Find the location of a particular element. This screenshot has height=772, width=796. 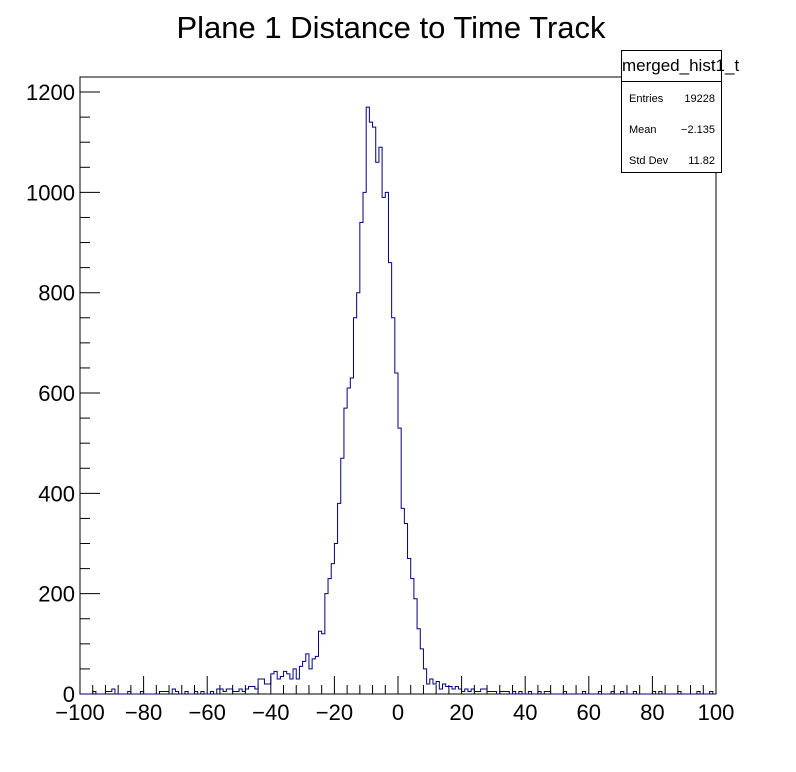

stats-row-std: Std Dev 11.82 is located at coordinates (671, 159).